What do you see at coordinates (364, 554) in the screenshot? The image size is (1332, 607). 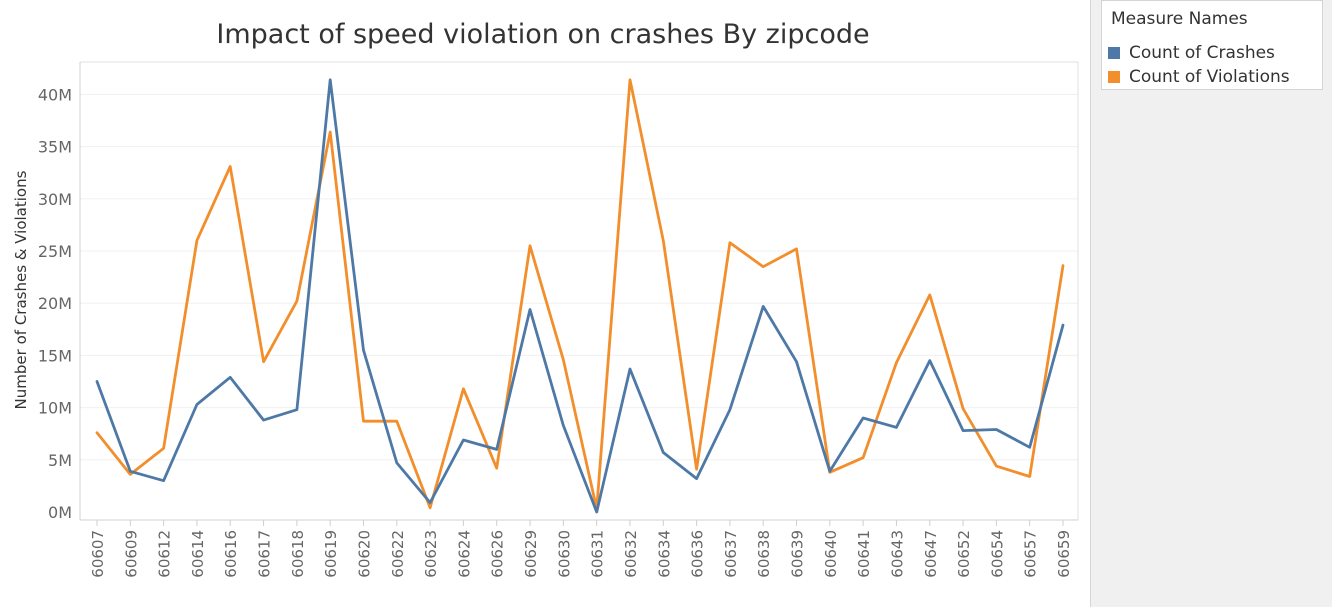 I see `x-tick-label: 60620` at bounding box center [364, 554].